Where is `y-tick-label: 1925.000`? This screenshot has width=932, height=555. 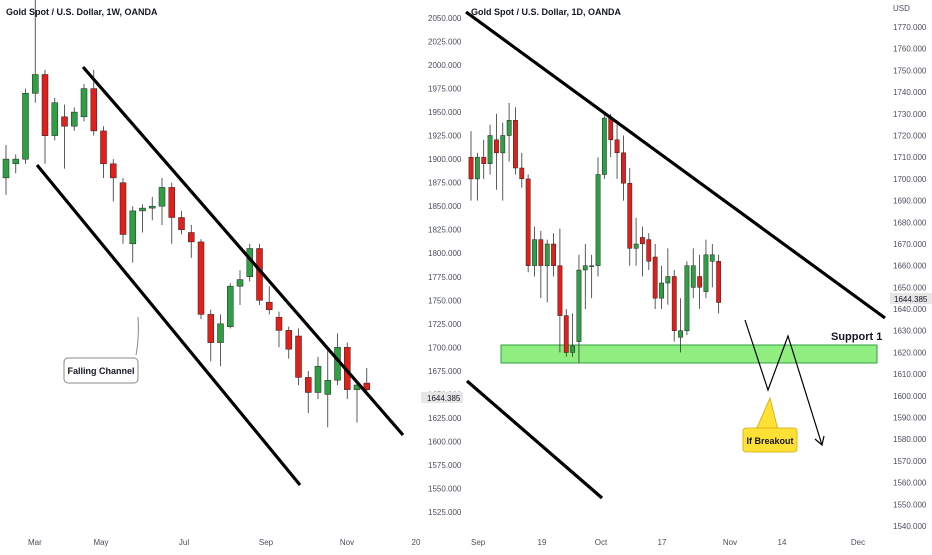
y-tick-label: 1925.000 is located at coordinates (445, 136).